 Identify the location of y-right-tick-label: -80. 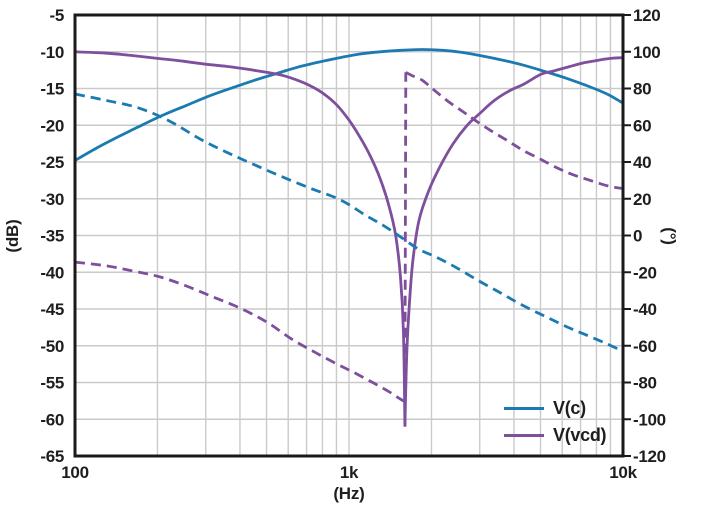
(645, 383).